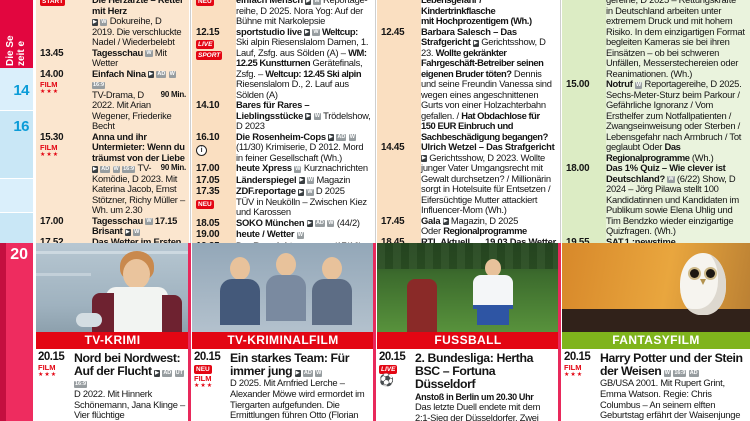 The height and width of the screenshot is (421, 750). I want to click on program-title: einfach Mensch, so click(269, 2).